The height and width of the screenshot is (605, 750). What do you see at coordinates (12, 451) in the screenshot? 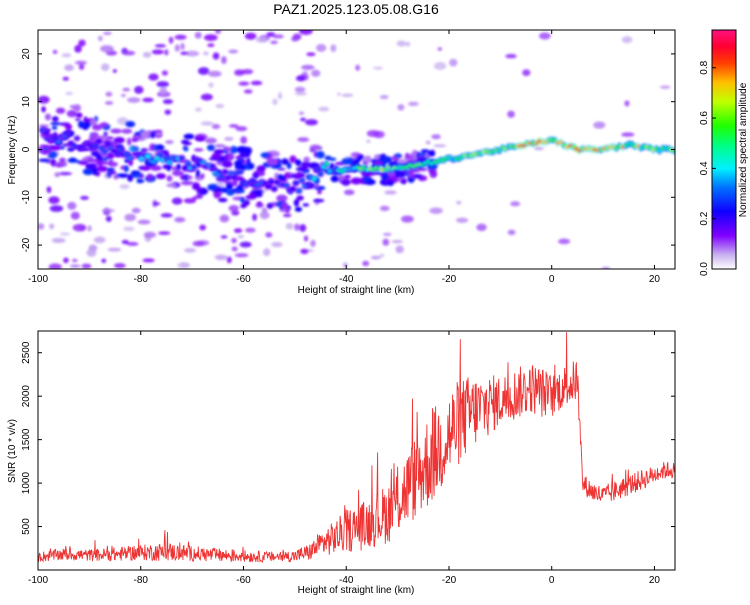
I see `snr-y-label: SNR (10 * v/v)` at bounding box center [12, 451].